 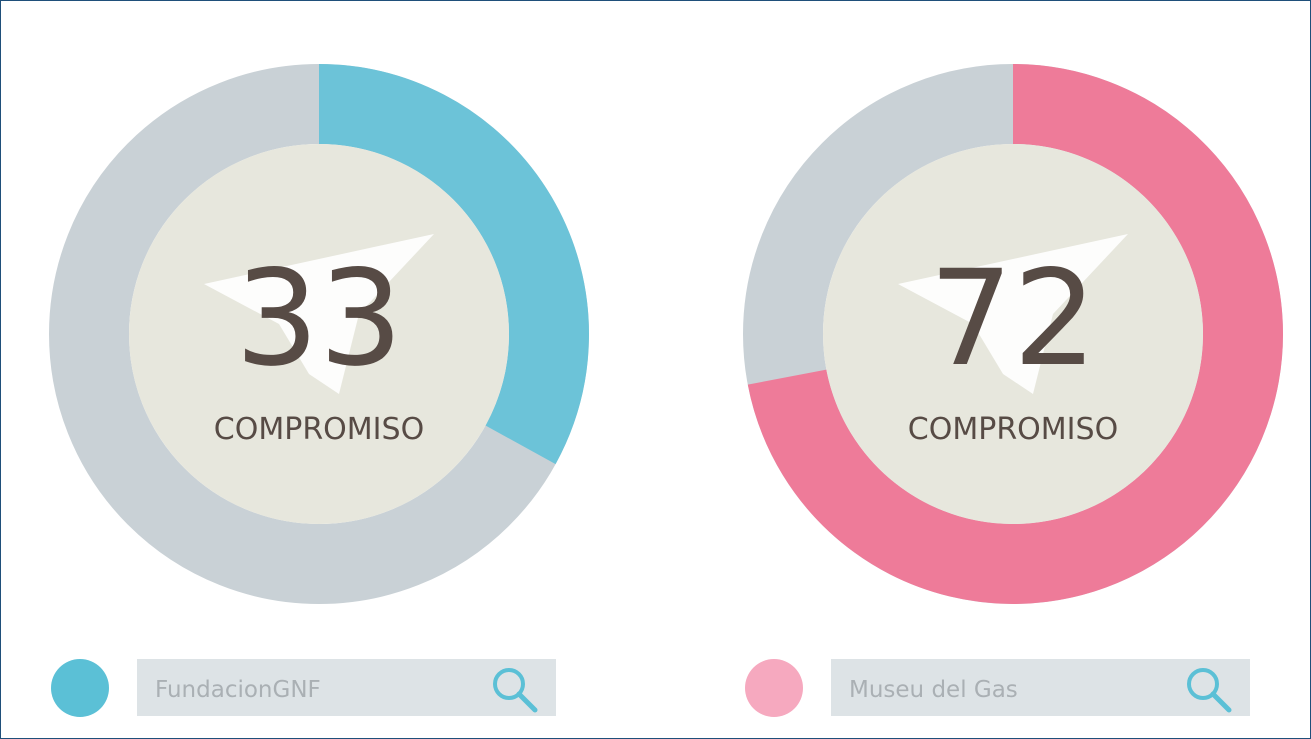 I want to click on search-box: FundacionGNF, so click(x=346, y=687).